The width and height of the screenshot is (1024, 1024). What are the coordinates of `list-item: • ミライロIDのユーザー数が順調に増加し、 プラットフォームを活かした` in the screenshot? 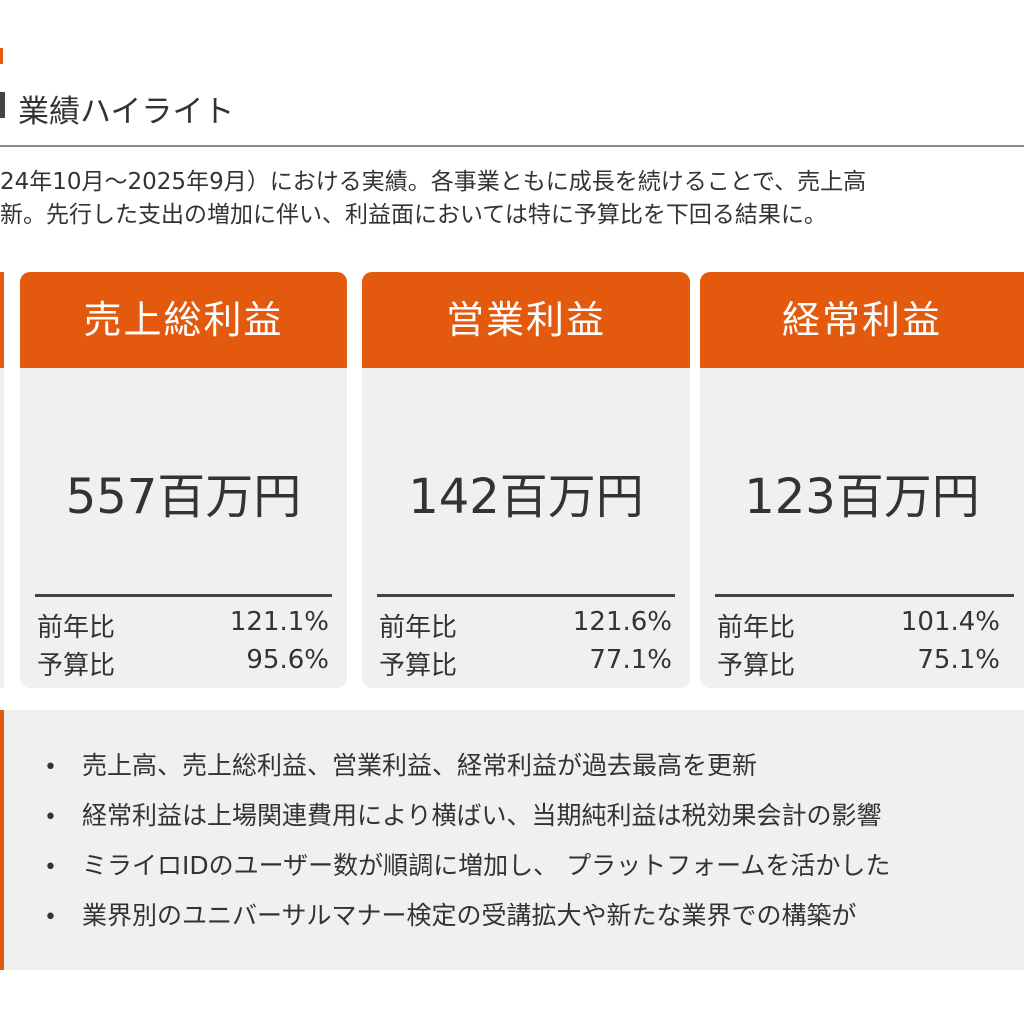 It's located at (467, 865).